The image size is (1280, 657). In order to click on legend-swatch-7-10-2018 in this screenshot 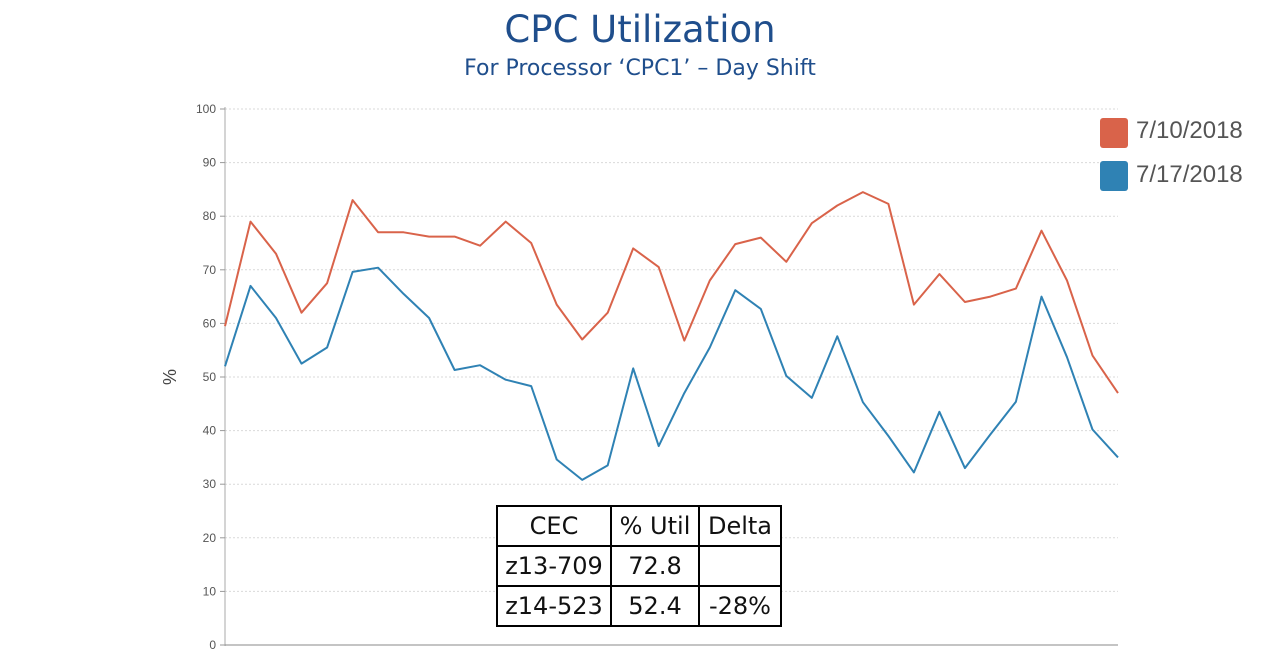, I will do `click(1114, 133)`.